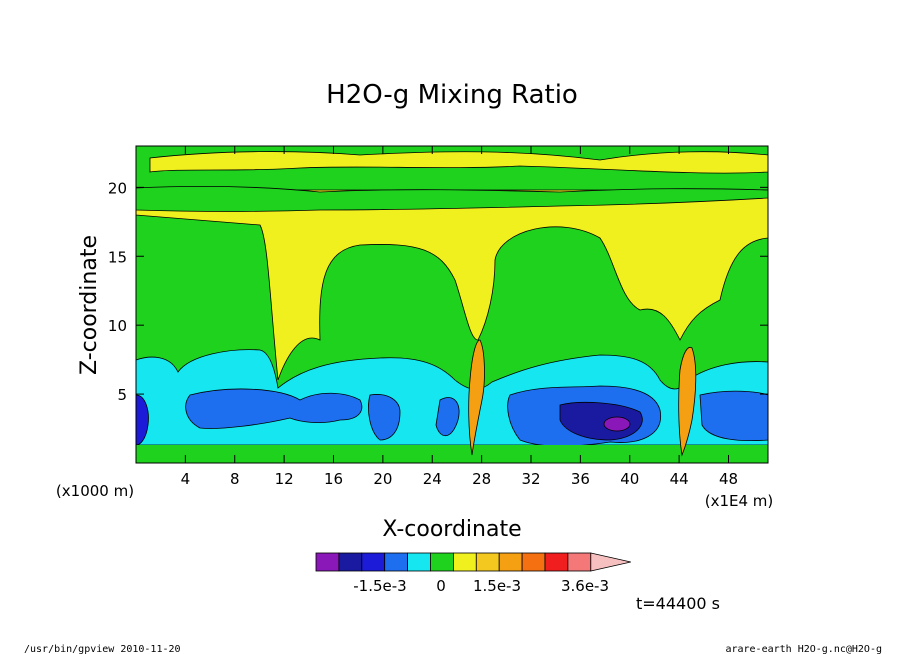 This screenshot has width=904, height=654. I want to click on x-axis-label: X-coordinate, so click(451, 529).